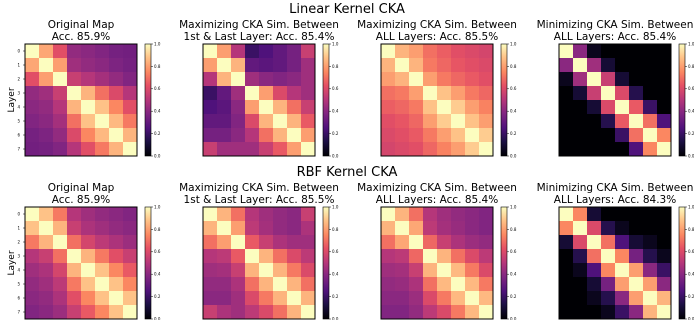  What do you see at coordinates (335, 155) in the screenshot?
I see `colorbar-tick-label: 0.0` at bounding box center [335, 155].